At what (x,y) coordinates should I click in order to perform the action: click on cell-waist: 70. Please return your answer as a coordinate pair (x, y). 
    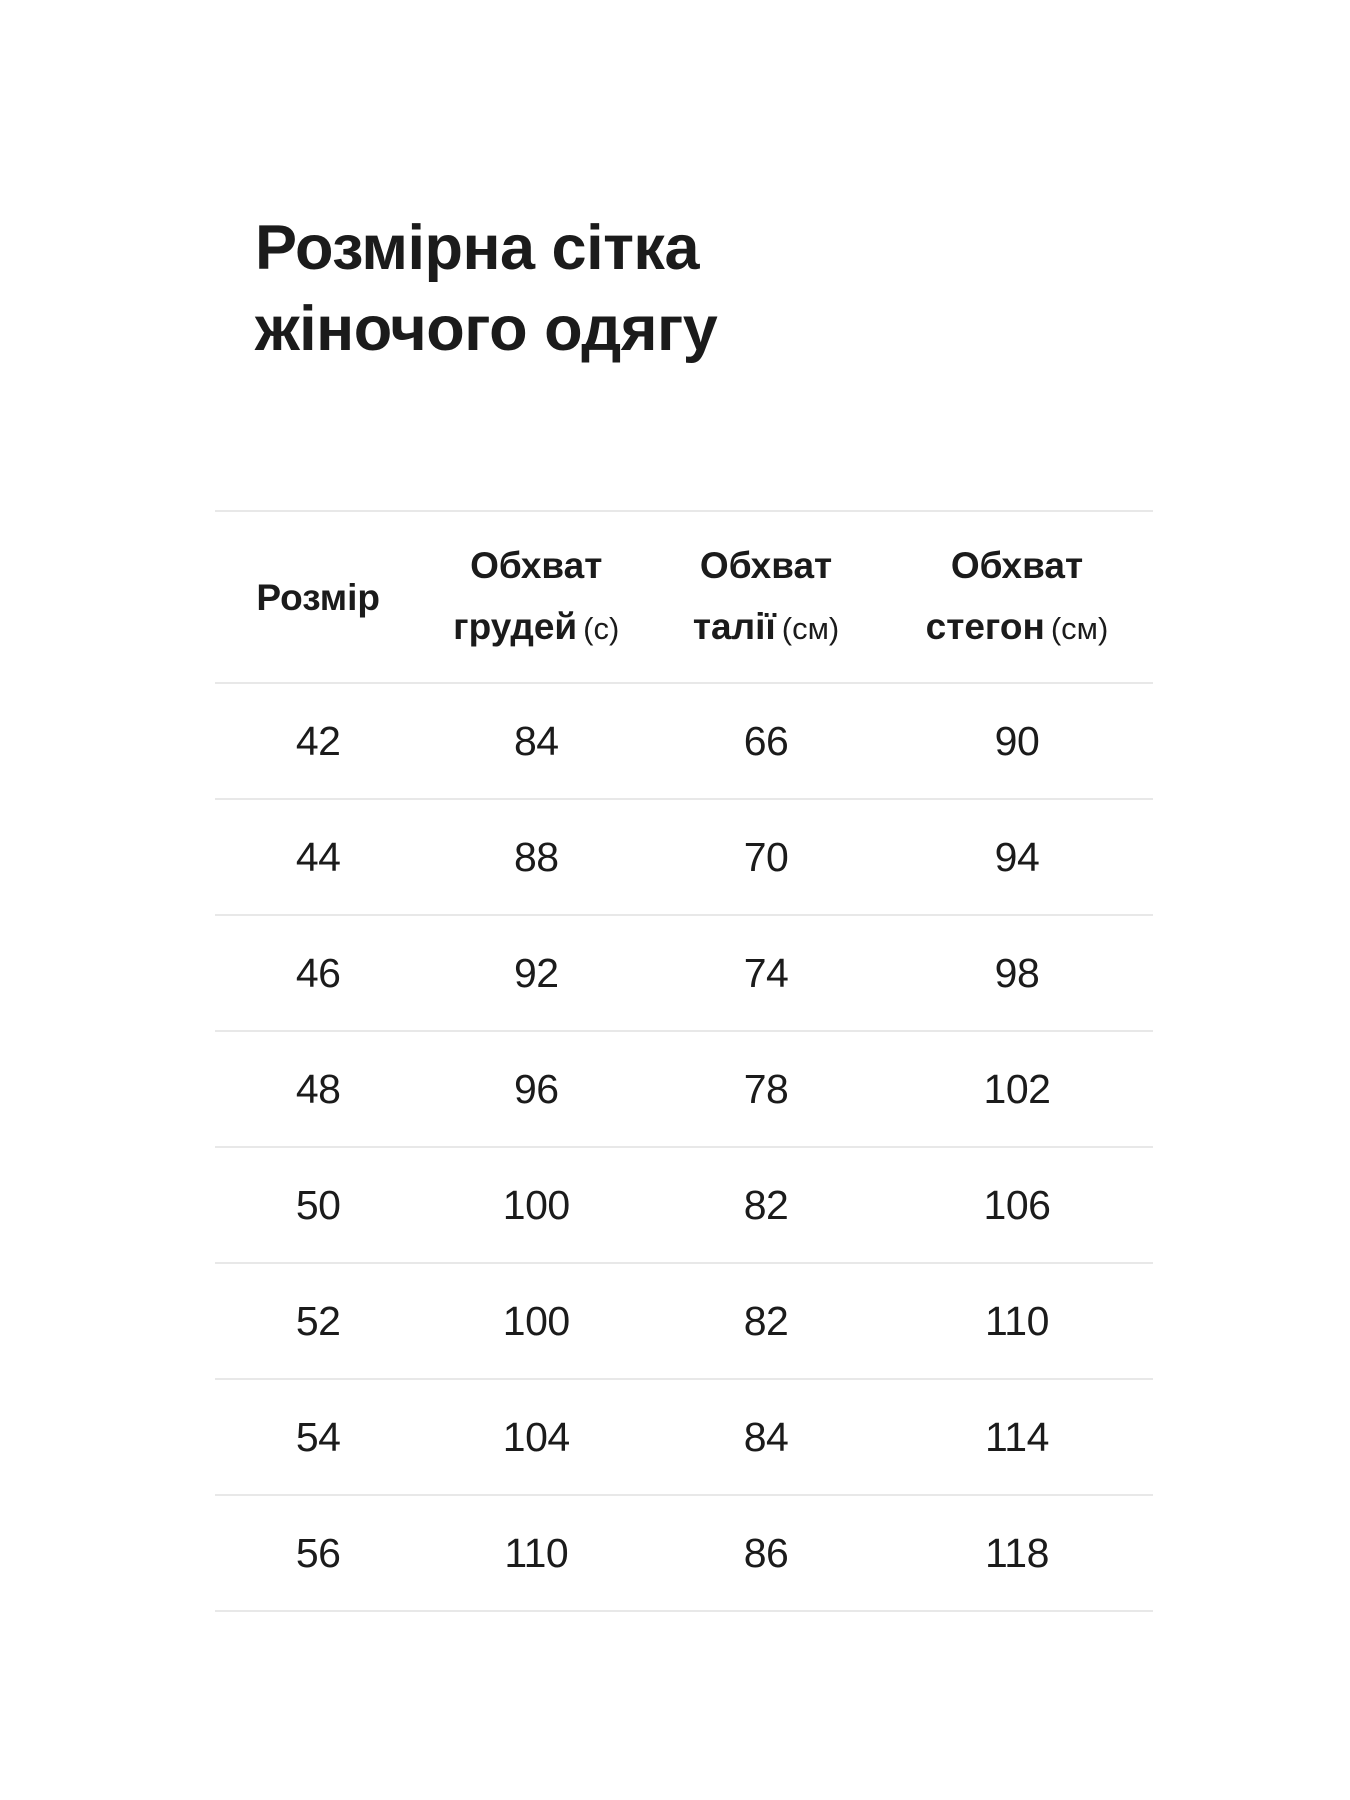
    Looking at the image, I should click on (766, 856).